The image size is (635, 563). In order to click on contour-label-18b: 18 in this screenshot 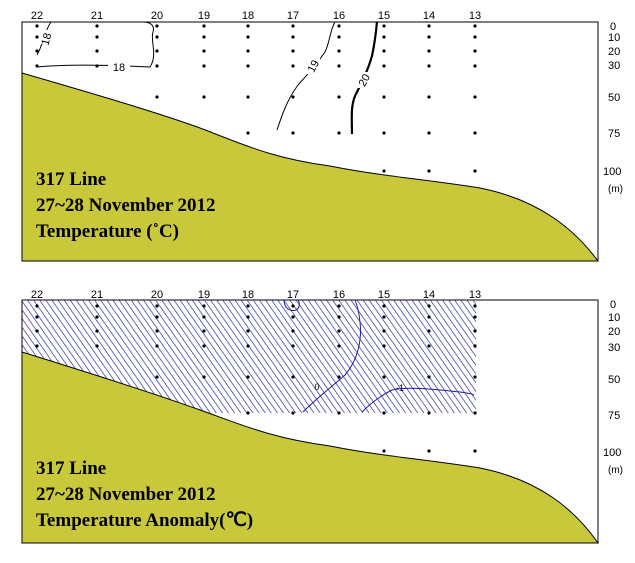, I will do `click(119, 68)`.